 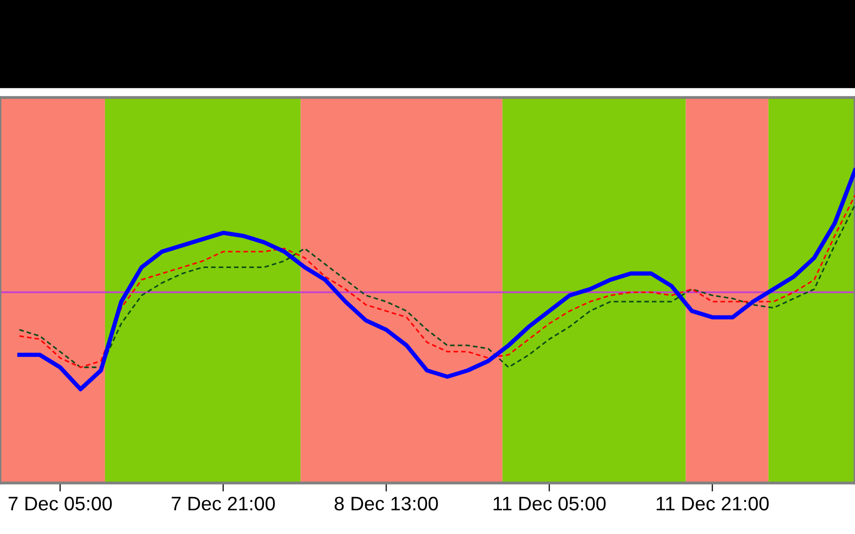 What do you see at coordinates (60, 503) in the screenshot?
I see `x-tick-label: 7 Dec 05:00` at bounding box center [60, 503].